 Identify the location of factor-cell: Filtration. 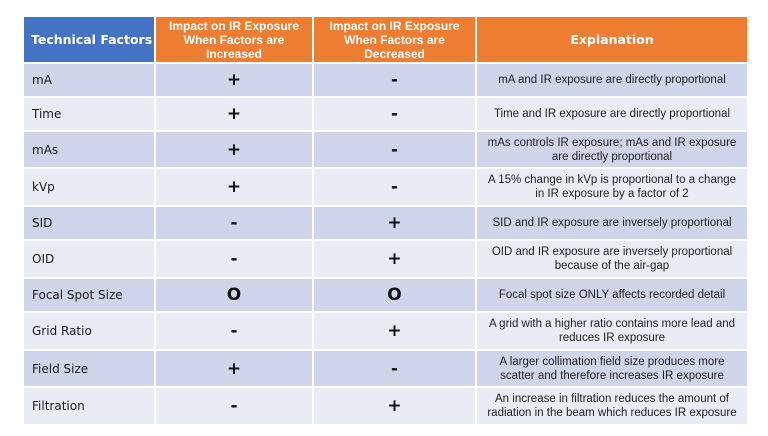
(89, 406).